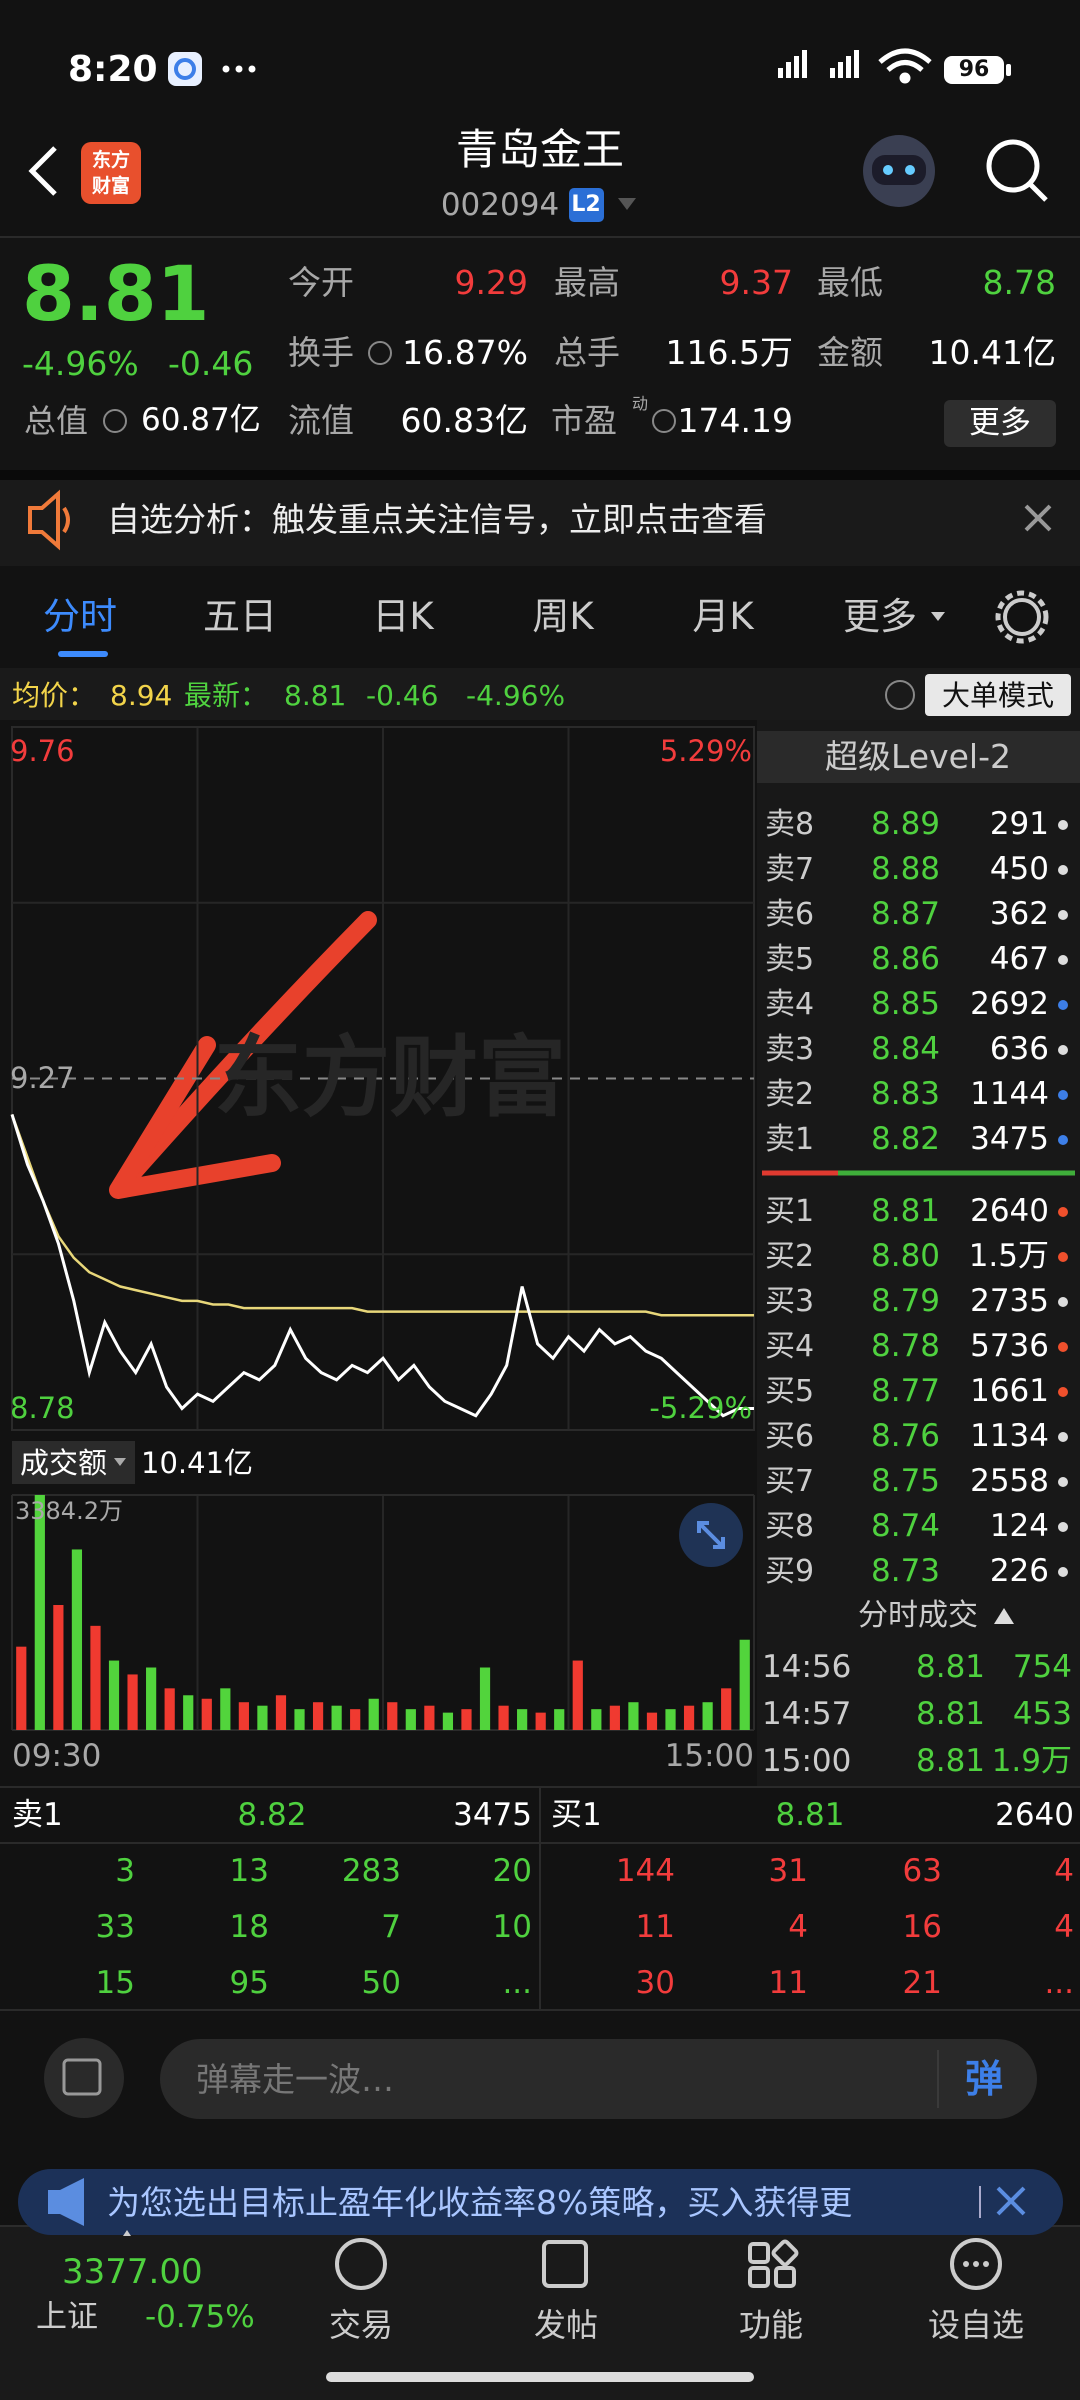  I want to click on stat-value: 9.29, so click(491, 283).